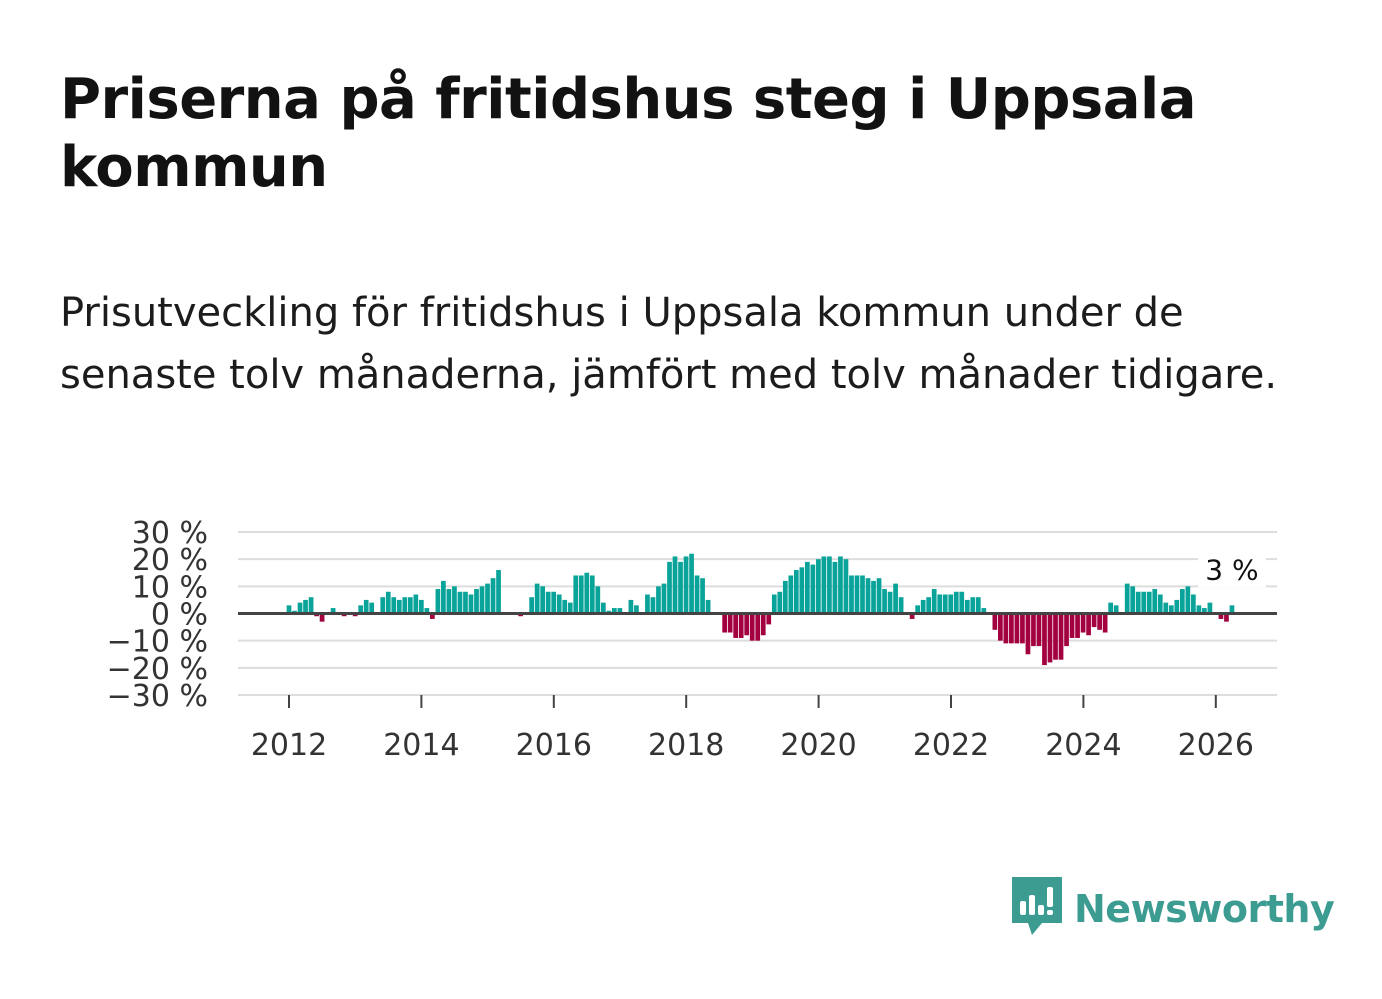 Image resolution: width=1382 pixels, height=999 pixels. Describe the element at coordinates (157, 642) in the screenshot. I see `y-tick-label: −10 %` at that location.